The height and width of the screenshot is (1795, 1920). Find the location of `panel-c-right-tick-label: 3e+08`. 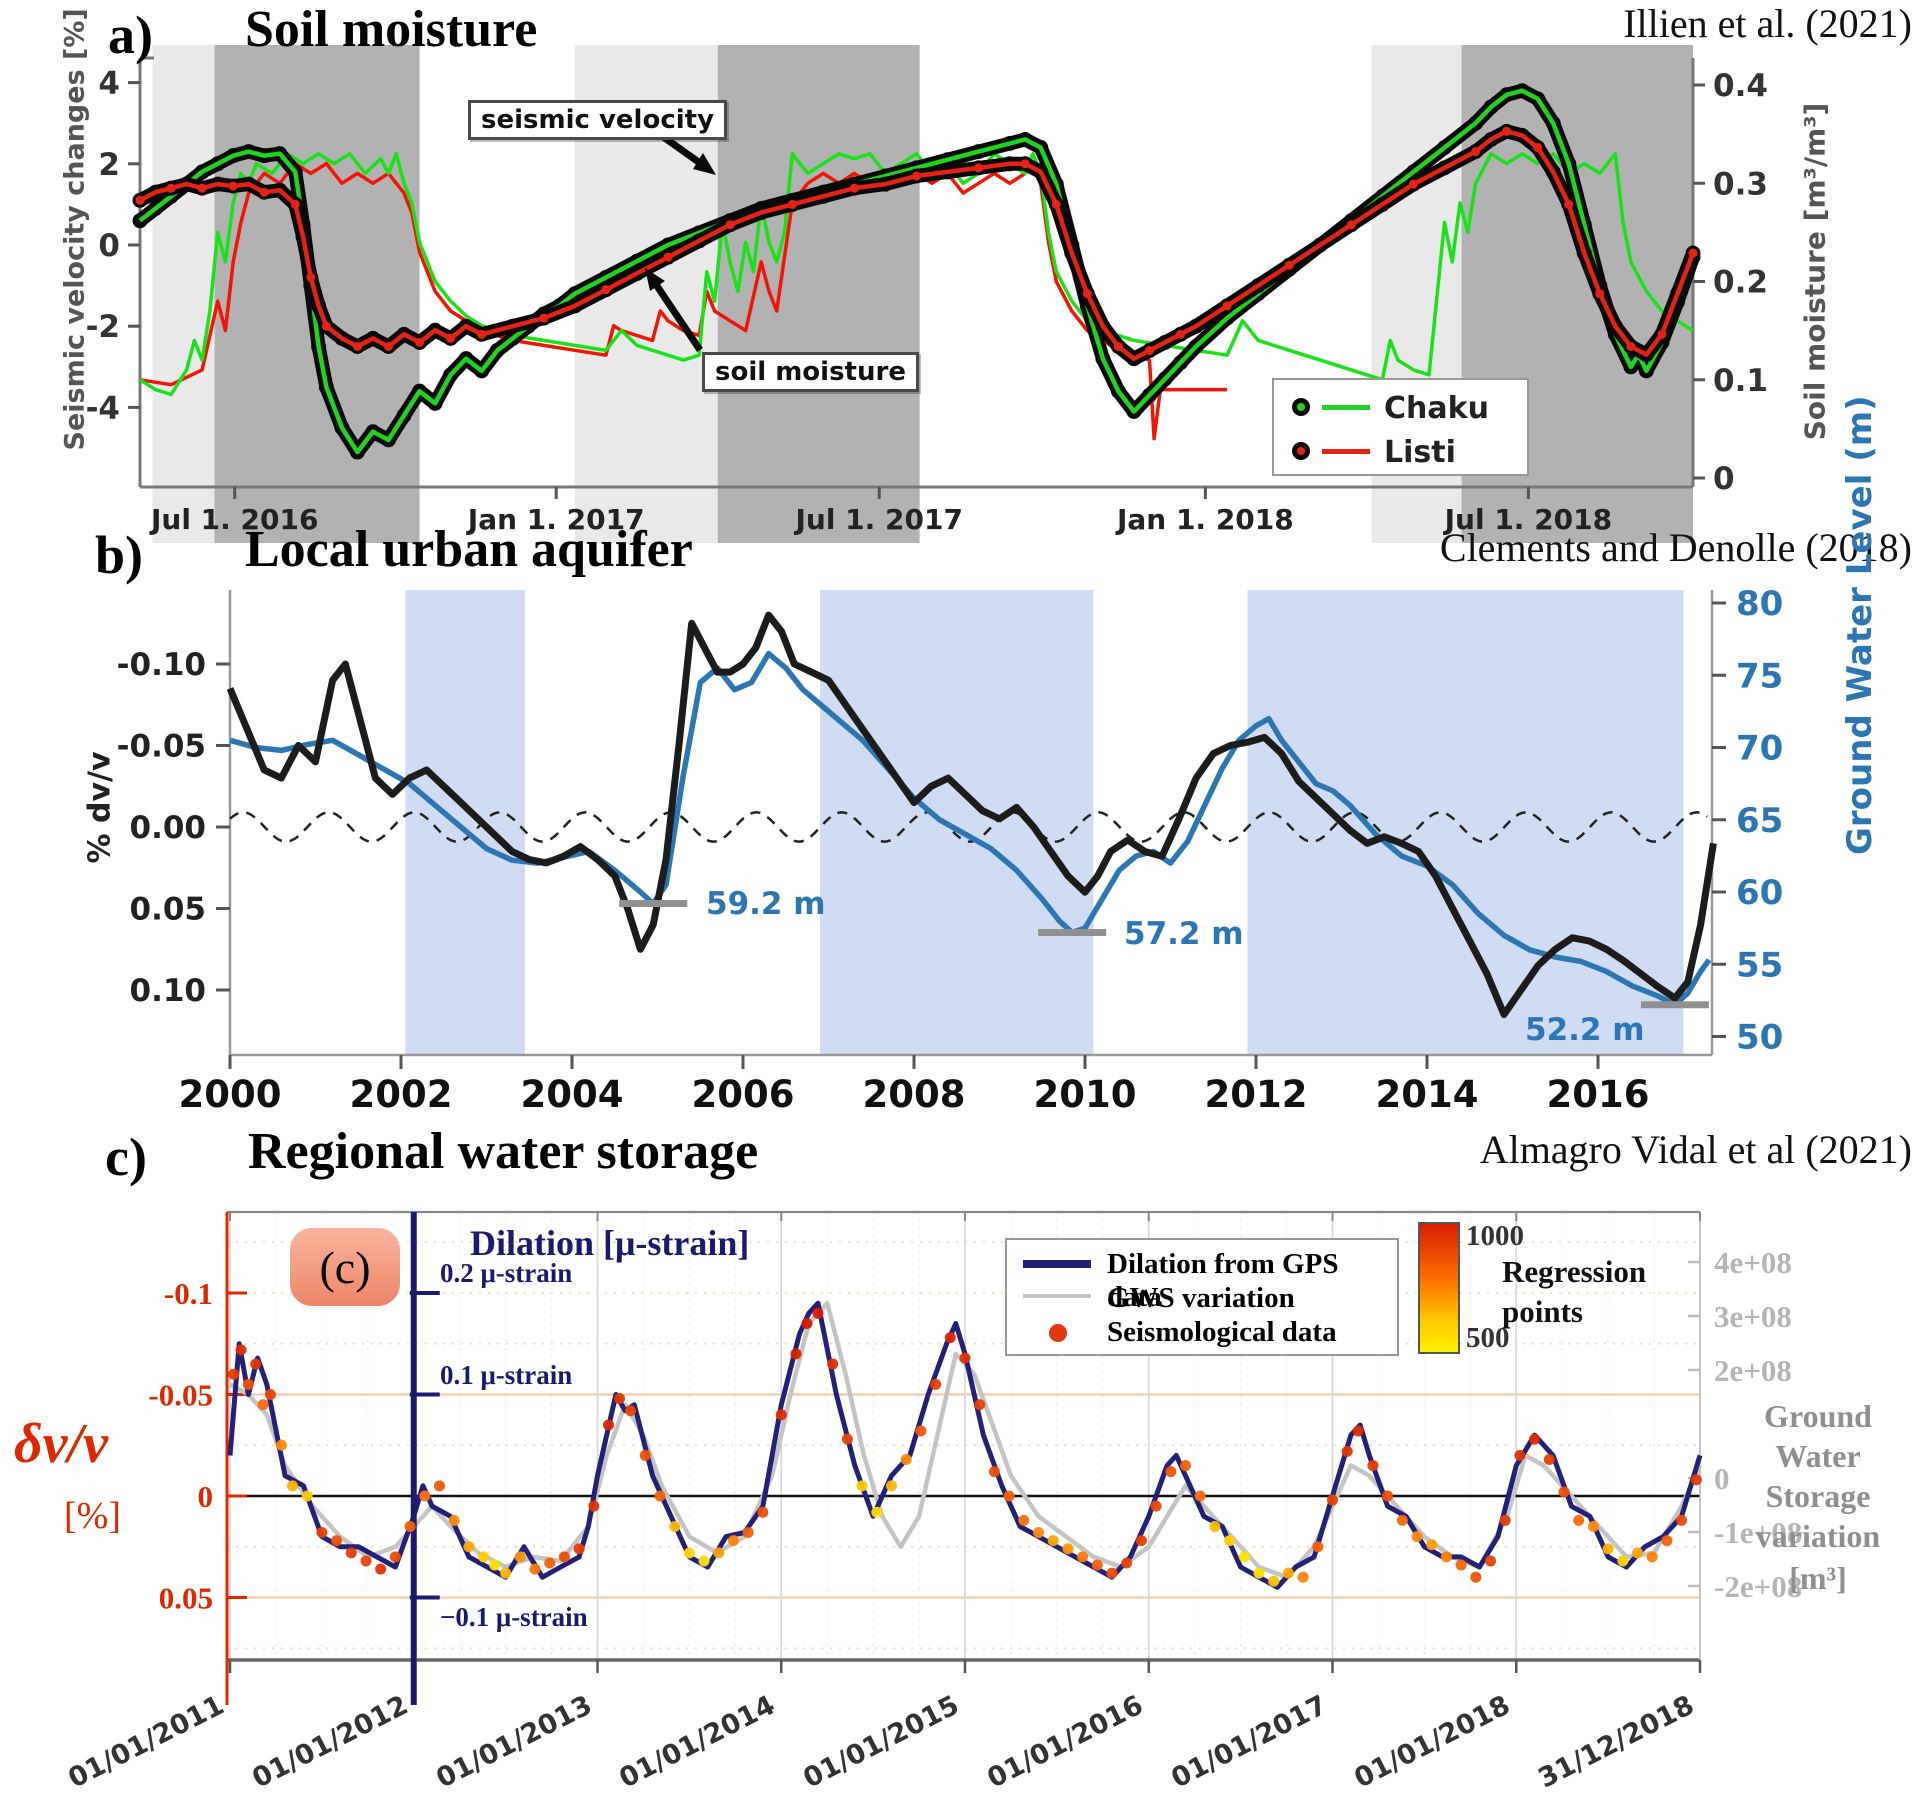

panel-c-right-tick-label: 3e+08 is located at coordinates (1753, 1316).